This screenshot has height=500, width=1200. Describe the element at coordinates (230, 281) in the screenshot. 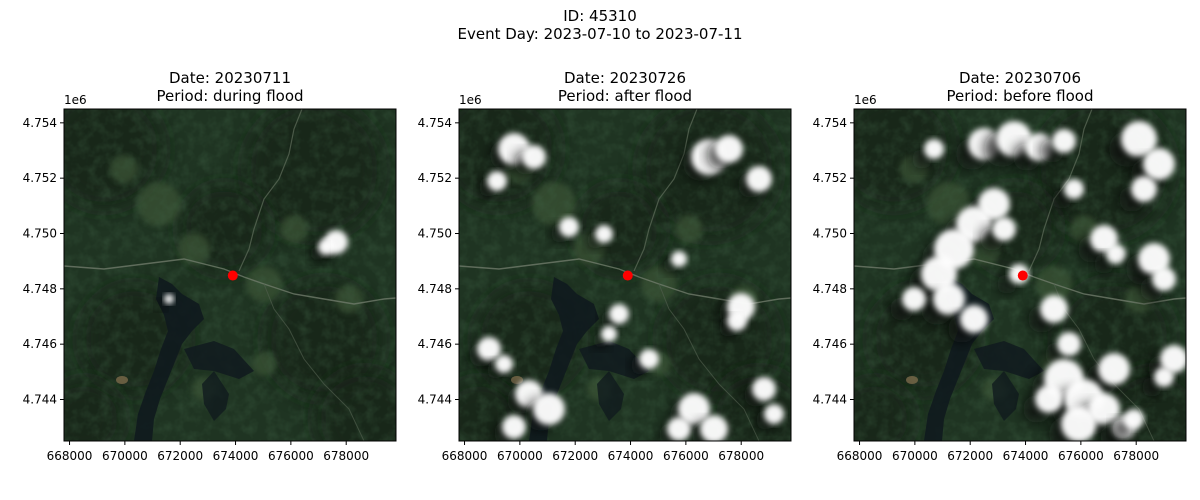

I see `road` at that location.